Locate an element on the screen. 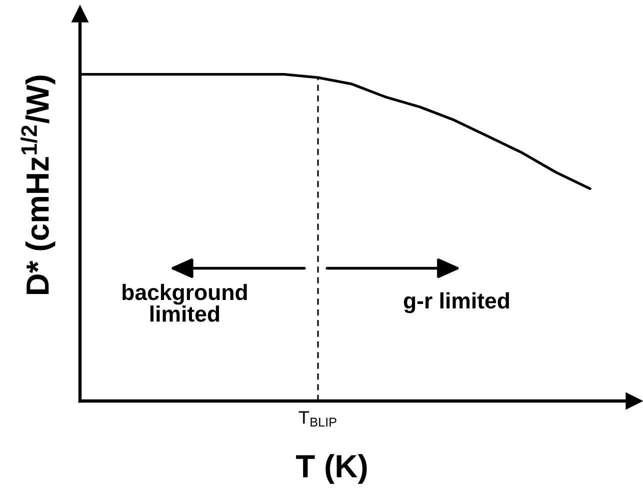 This screenshot has height=493, width=643. y-axis-title: D* (cmHz$^{1/2}$/W) is located at coordinates (38, 185).